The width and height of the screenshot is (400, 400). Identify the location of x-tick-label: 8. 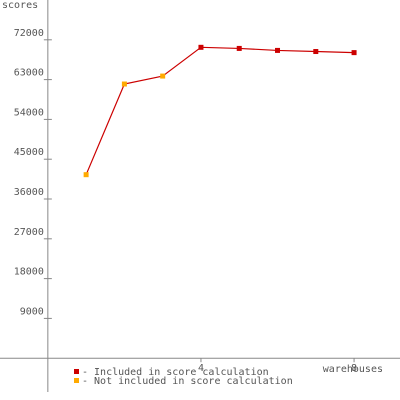
(354, 368).